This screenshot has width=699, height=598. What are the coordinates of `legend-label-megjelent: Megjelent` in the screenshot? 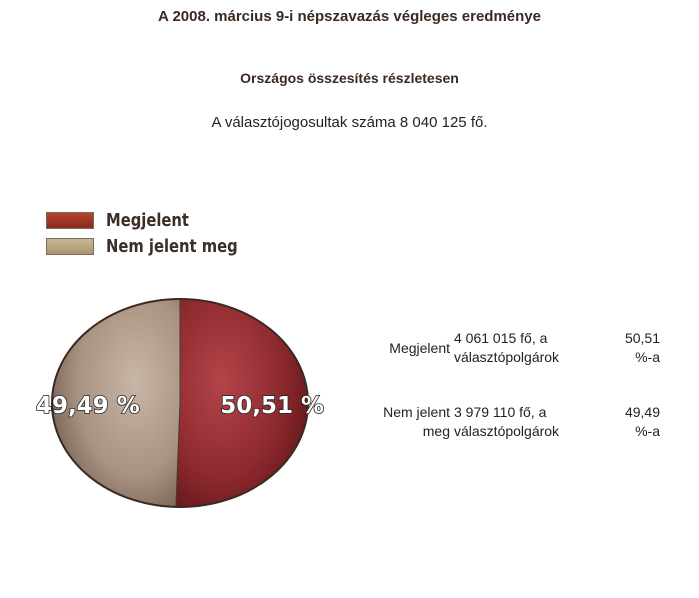 It's located at (147, 220).